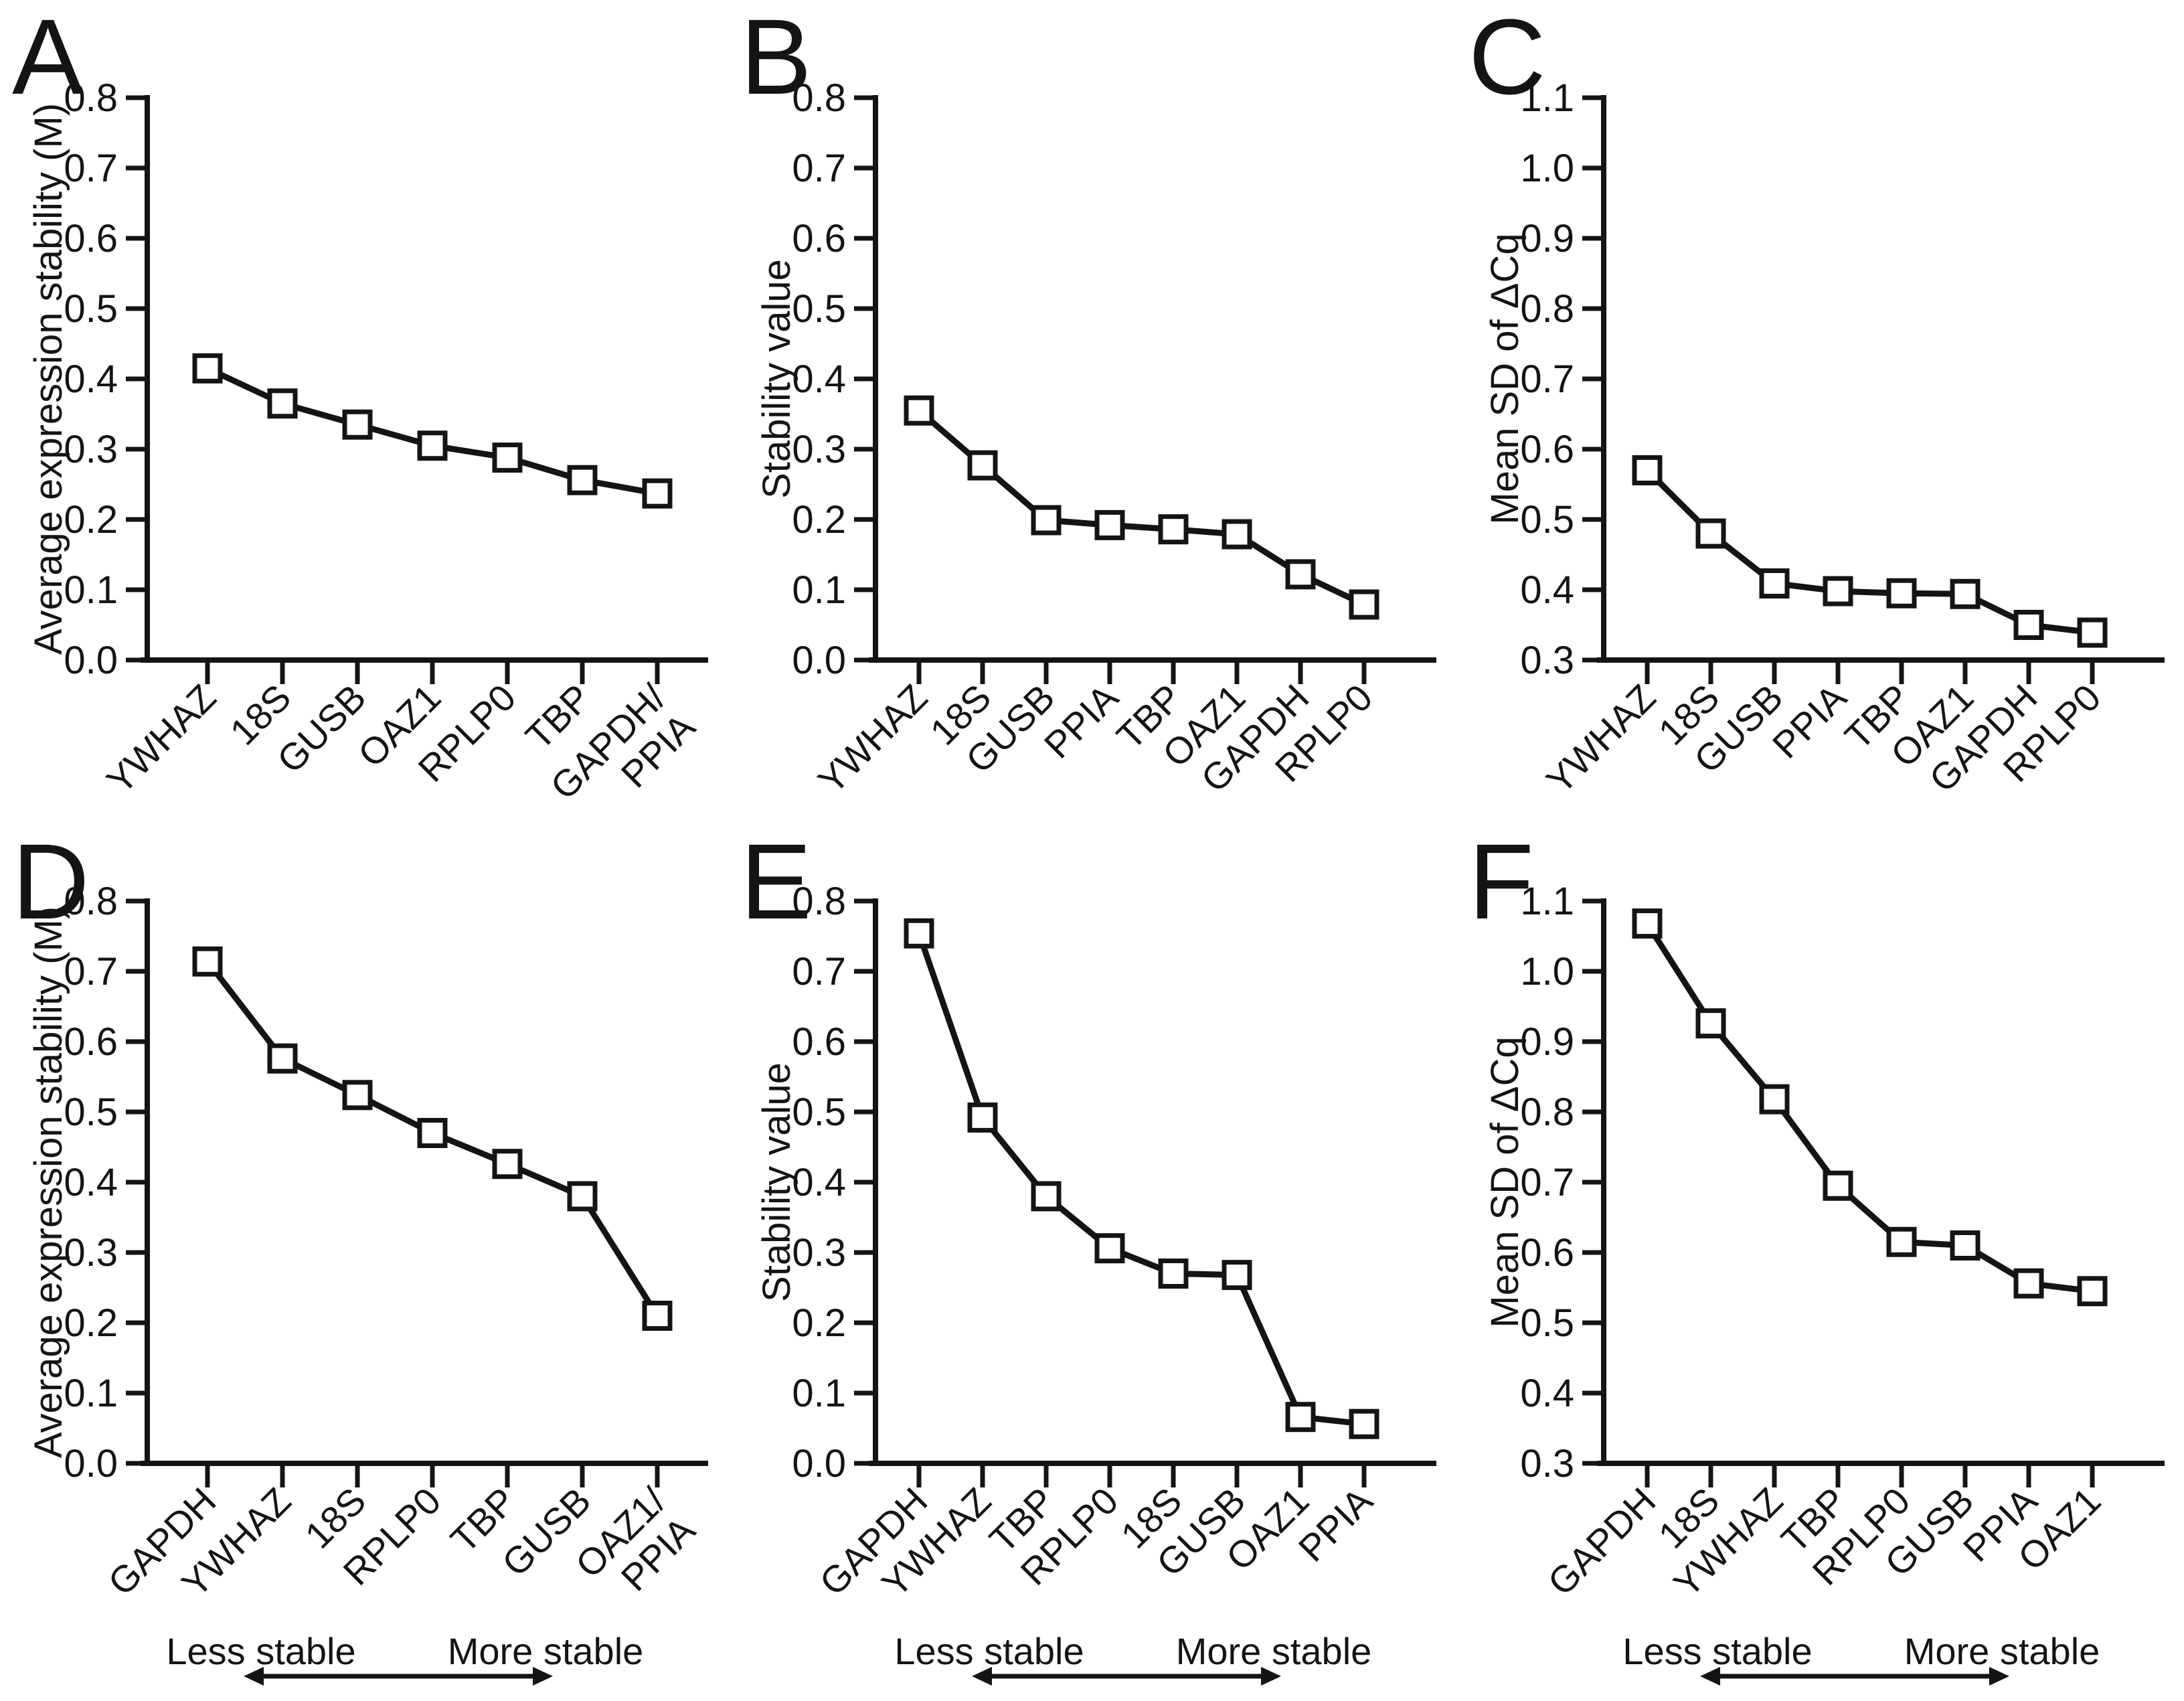  I want to click on panel-F-data-line, so click(1869, 1108).